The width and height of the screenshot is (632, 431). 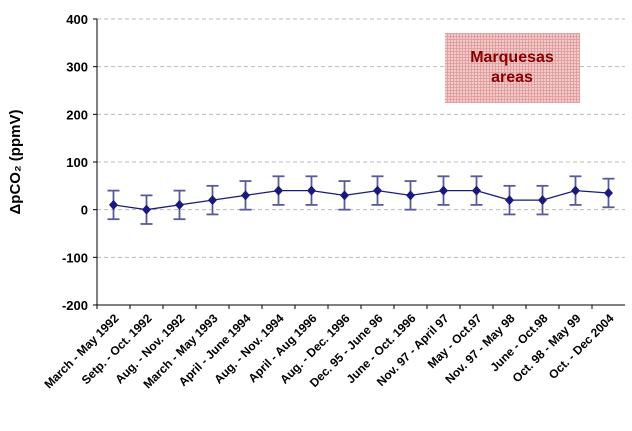 What do you see at coordinates (77, 162) in the screenshot?
I see `y-tick-label: 100` at bounding box center [77, 162].